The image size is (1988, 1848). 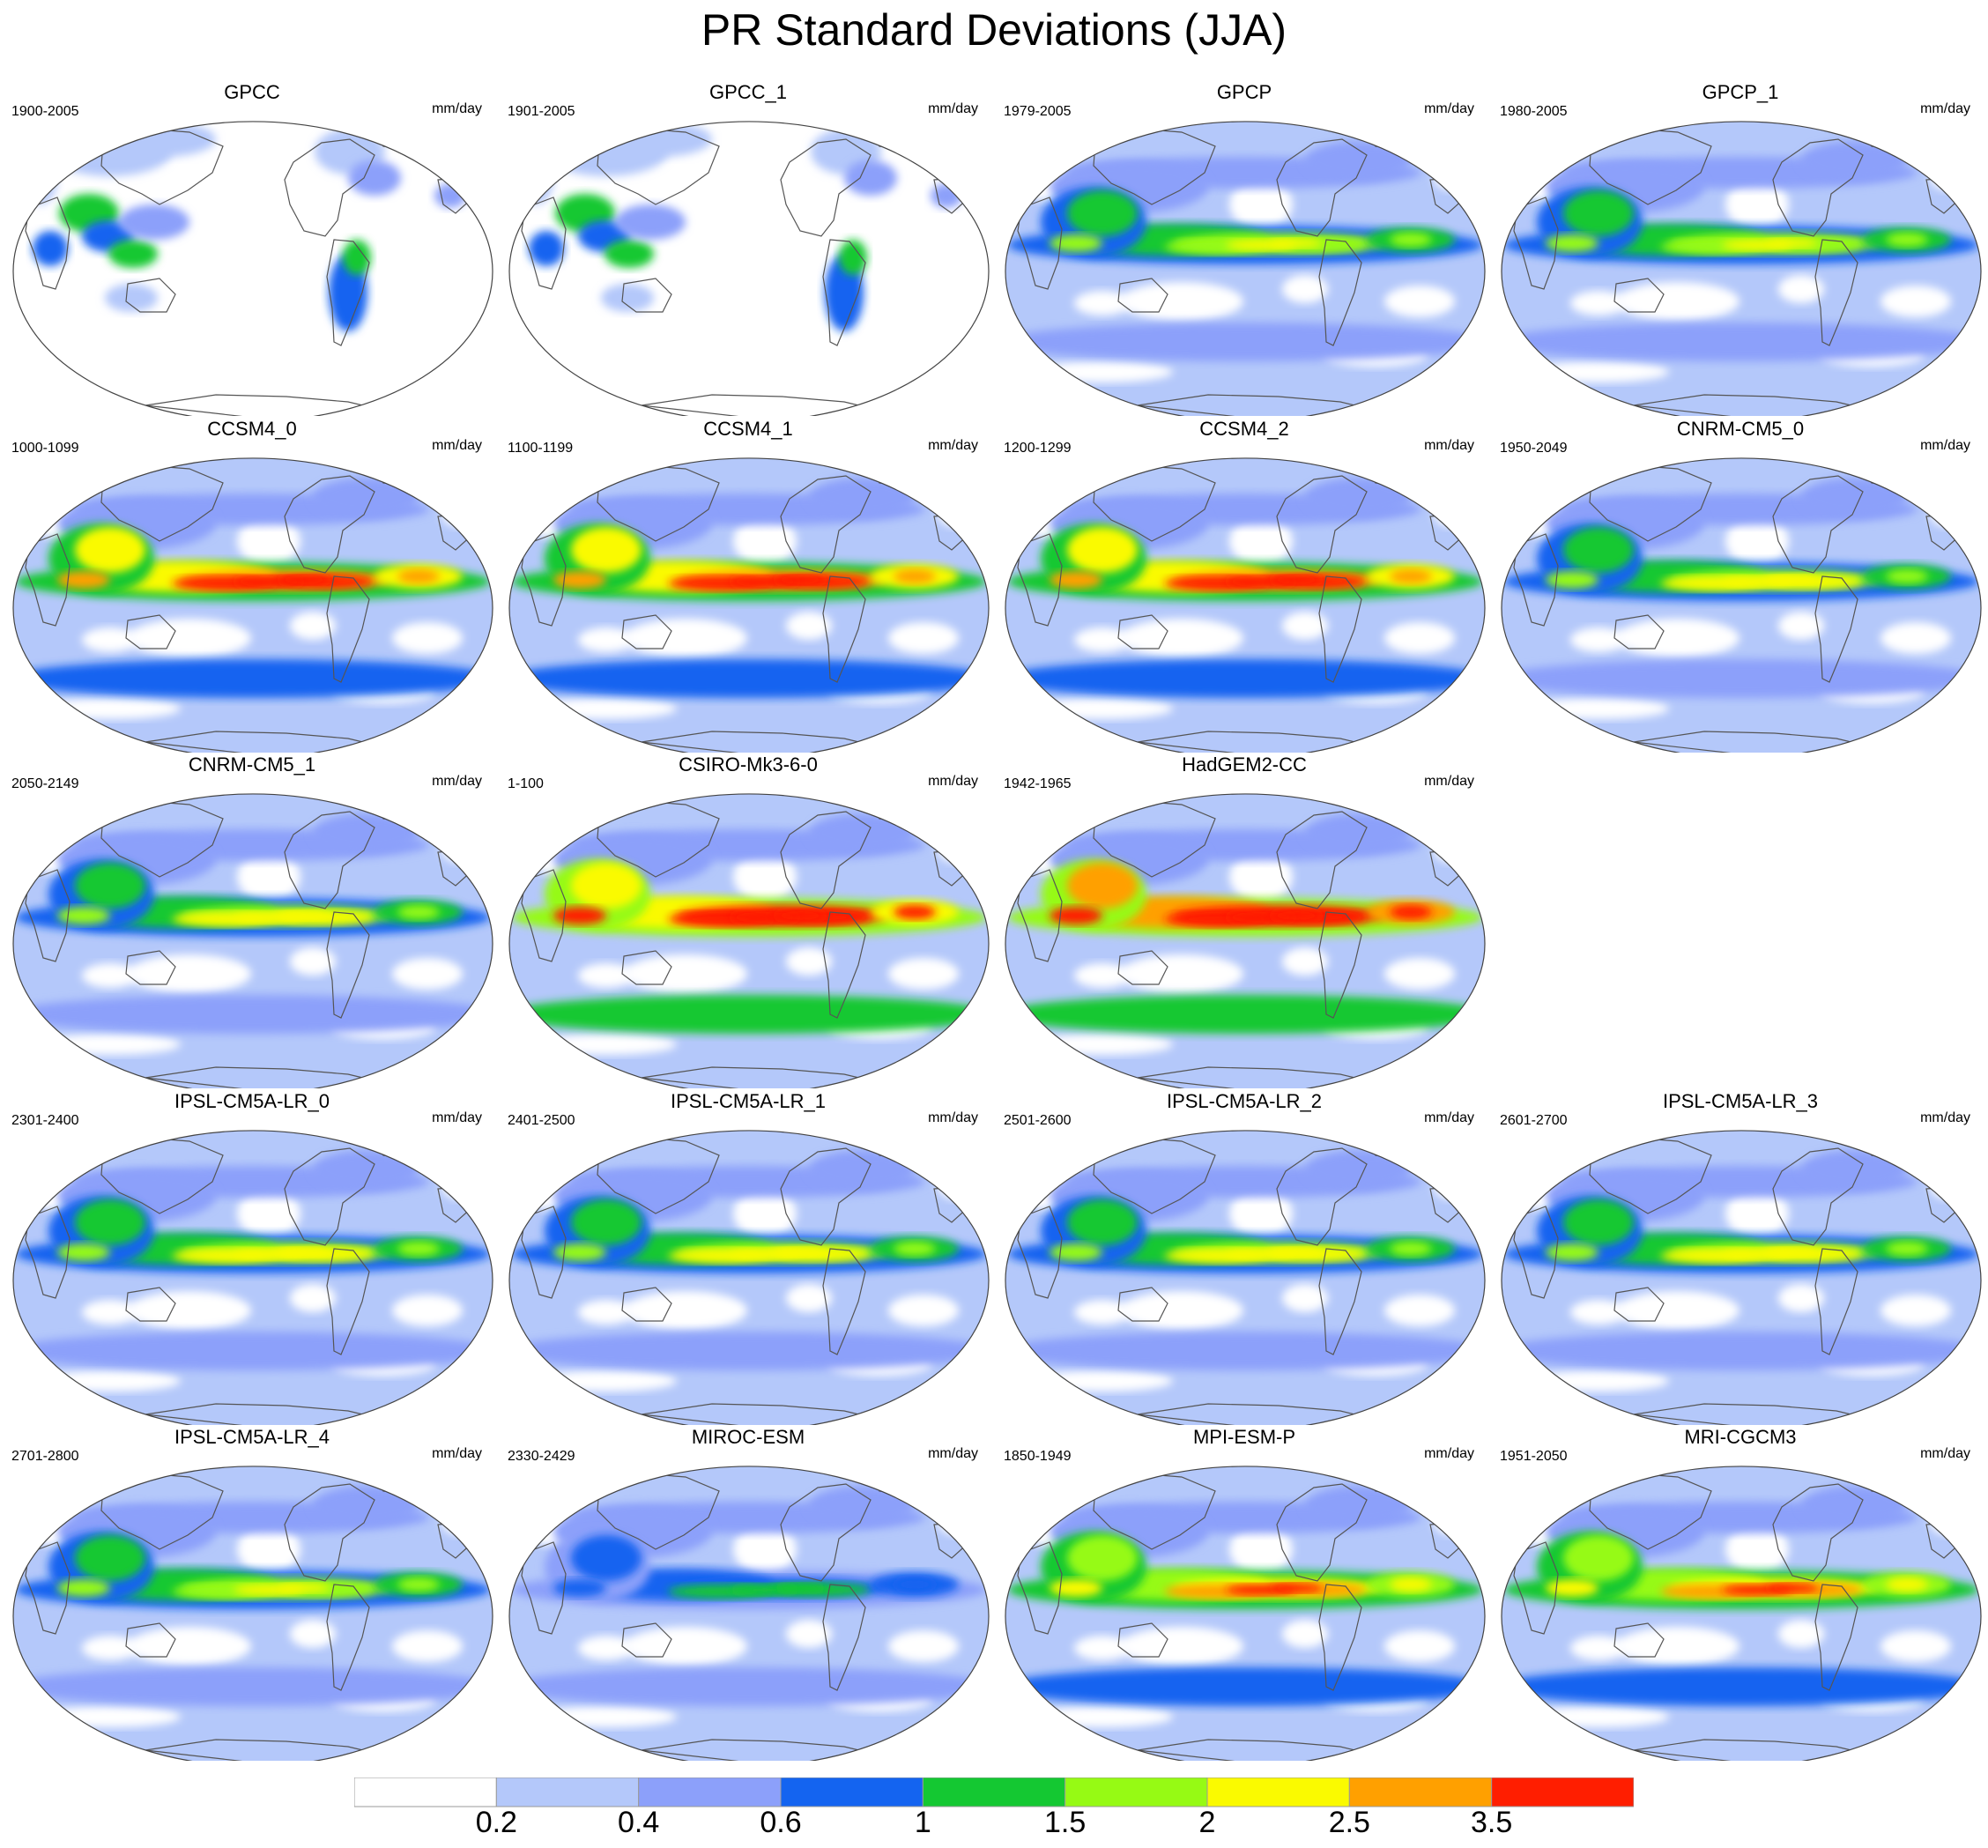 I want to click on map-panel: CCSM4_2 1200-1299 mm/day, so click(x=1245, y=585).